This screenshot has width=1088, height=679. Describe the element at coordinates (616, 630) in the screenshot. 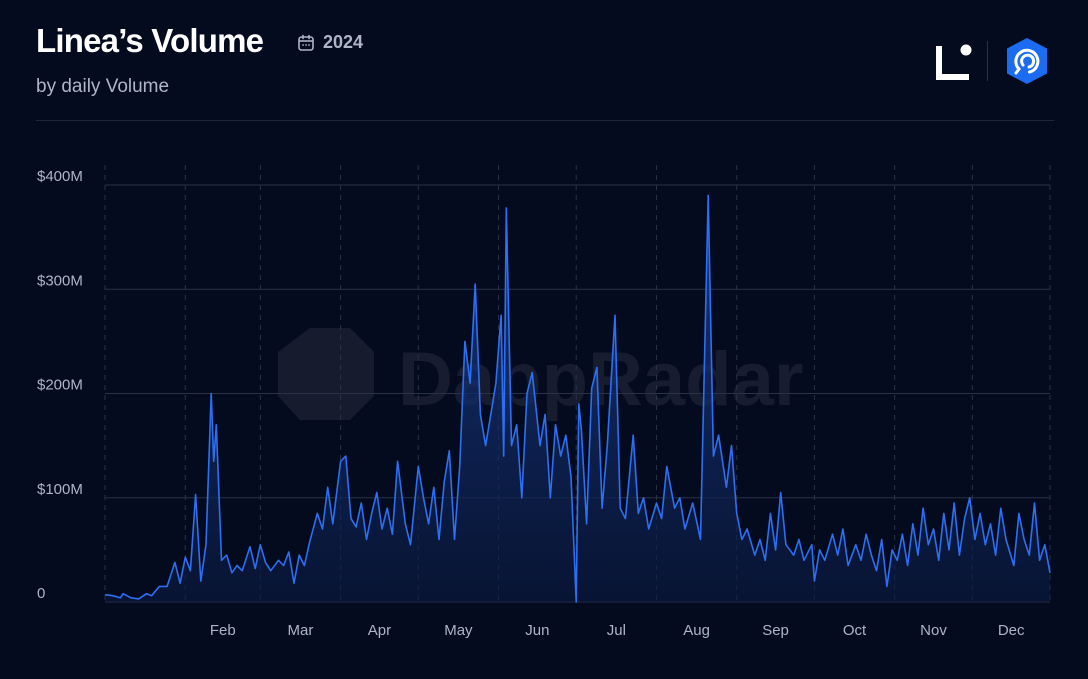

I see `x-tick-label: Jul` at that location.